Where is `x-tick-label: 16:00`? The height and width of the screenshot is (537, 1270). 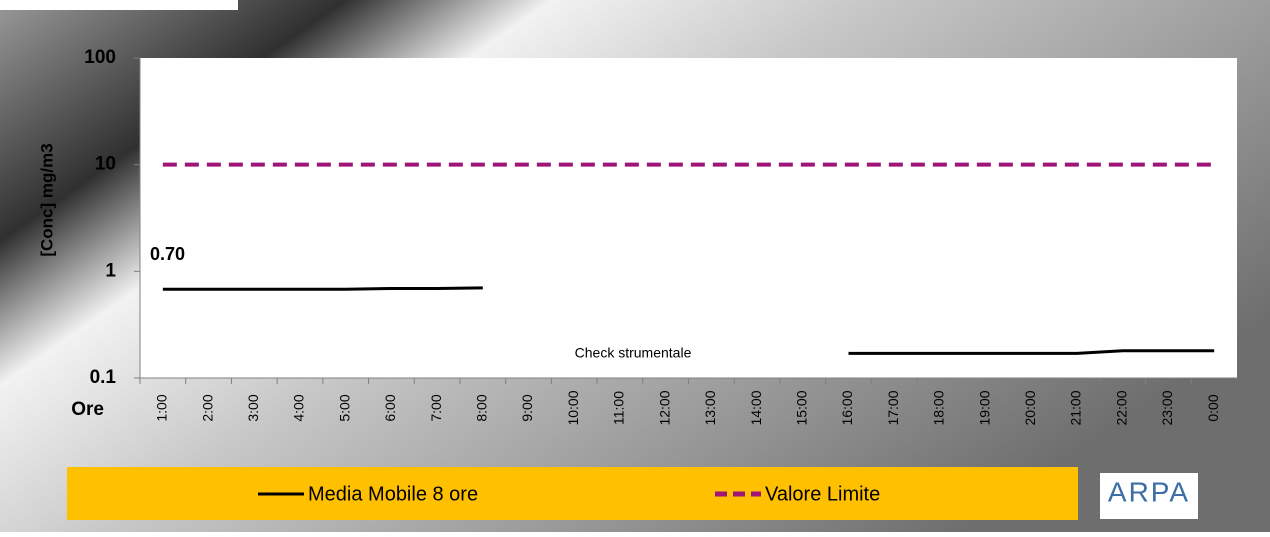
x-tick-label: 16:00 is located at coordinates (847, 407).